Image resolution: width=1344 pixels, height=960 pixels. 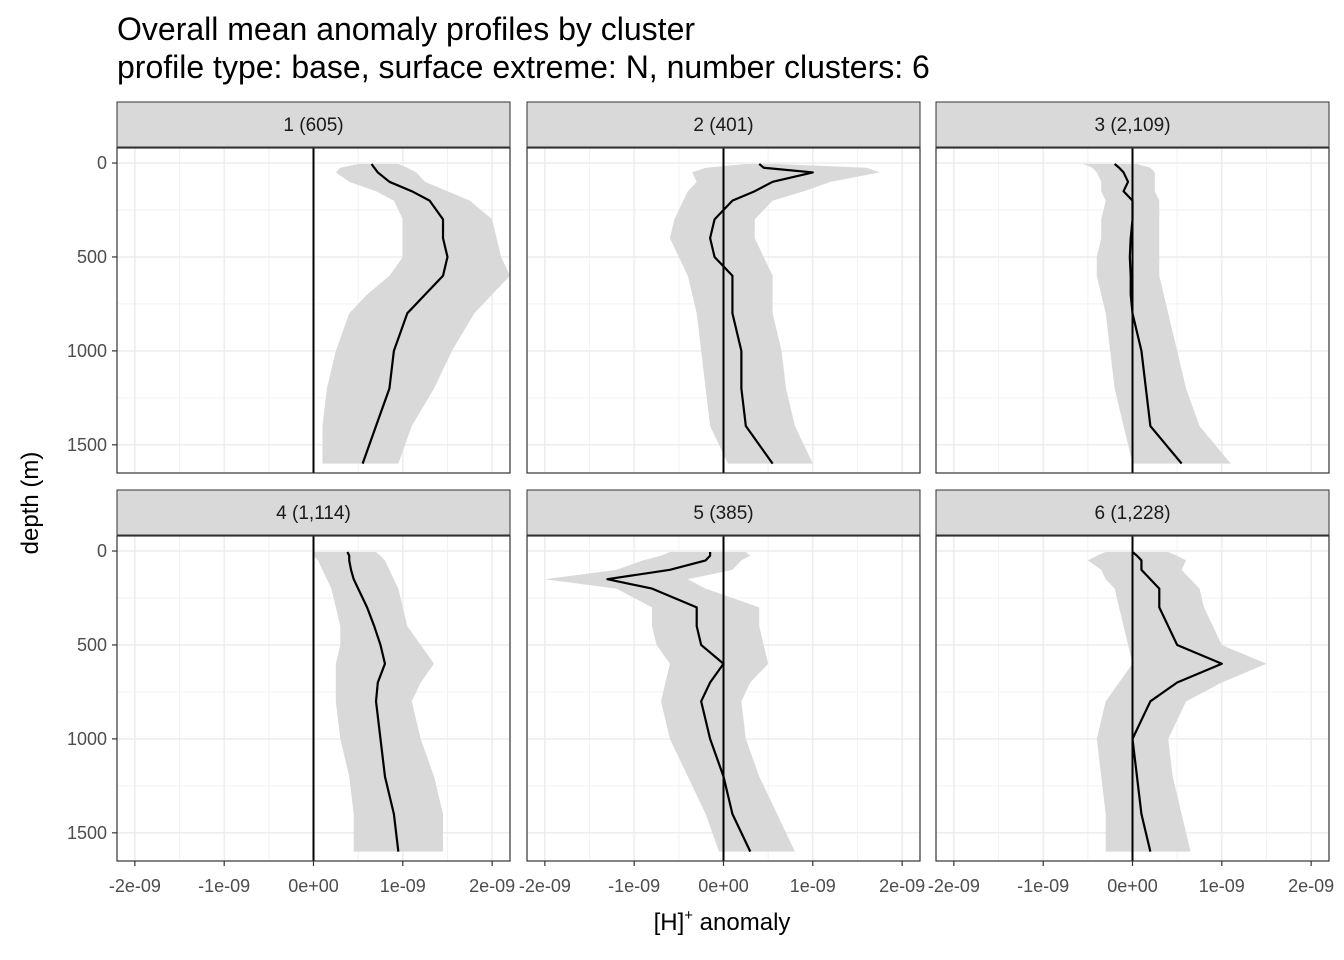 What do you see at coordinates (92, 257) in the screenshot?
I see `panel-1-y-tick-label-1: 500` at bounding box center [92, 257].